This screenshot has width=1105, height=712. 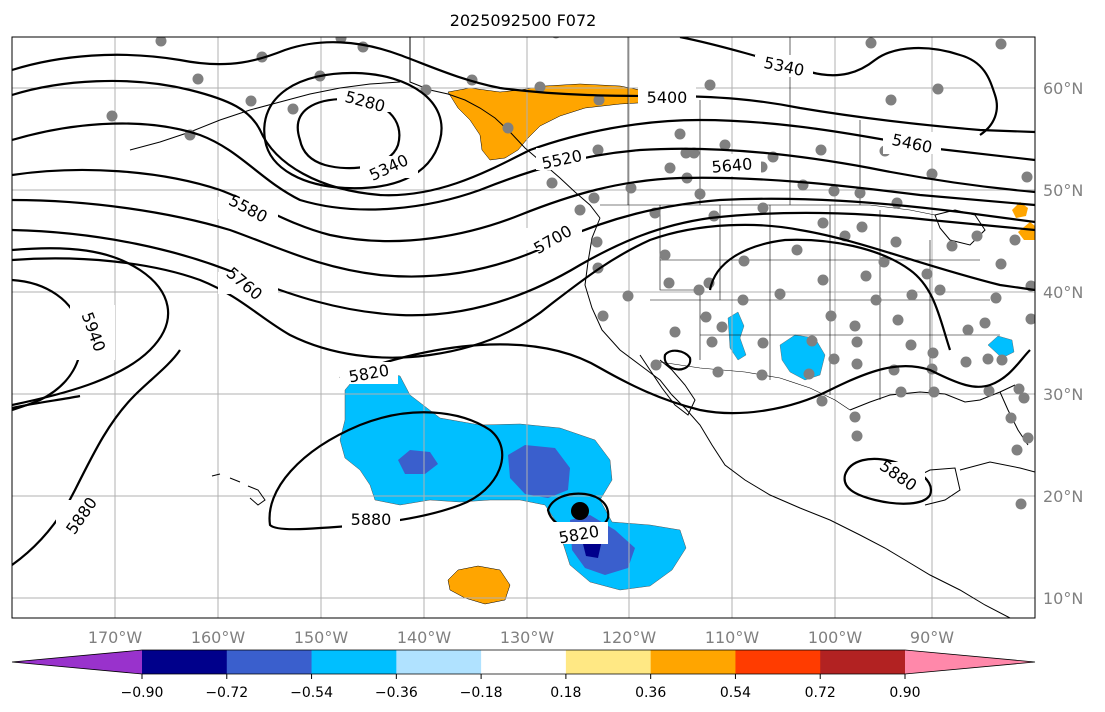 I want to click on yucatan, so click(x=935, y=486).